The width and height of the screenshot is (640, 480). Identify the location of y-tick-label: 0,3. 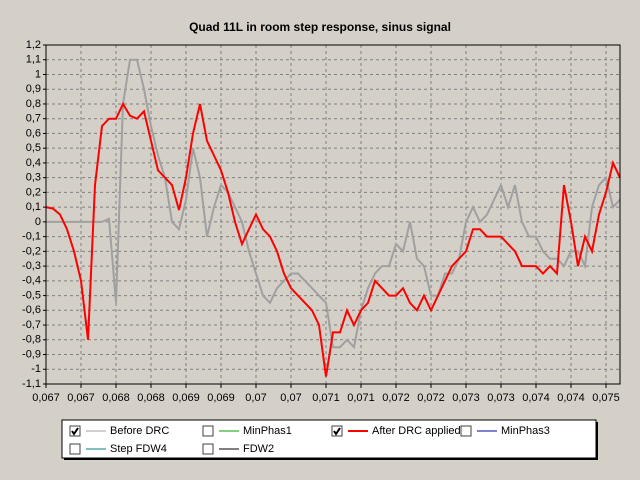
(33, 178).